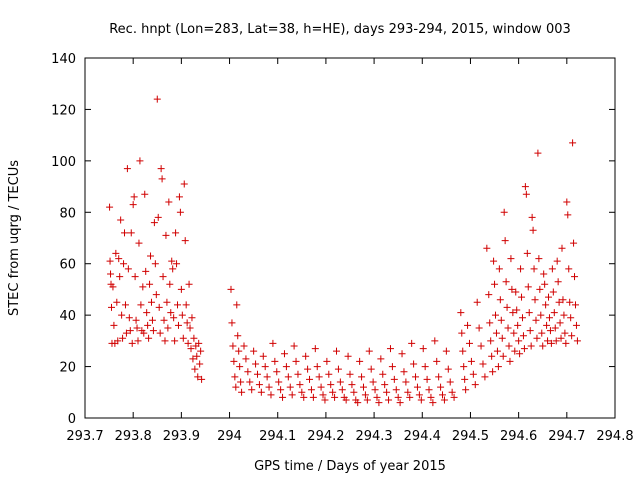 This screenshot has width=640, height=480. Describe the element at coordinates (422, 436) in the screenshot. I see `x-tick-label: 294.4` at that location.